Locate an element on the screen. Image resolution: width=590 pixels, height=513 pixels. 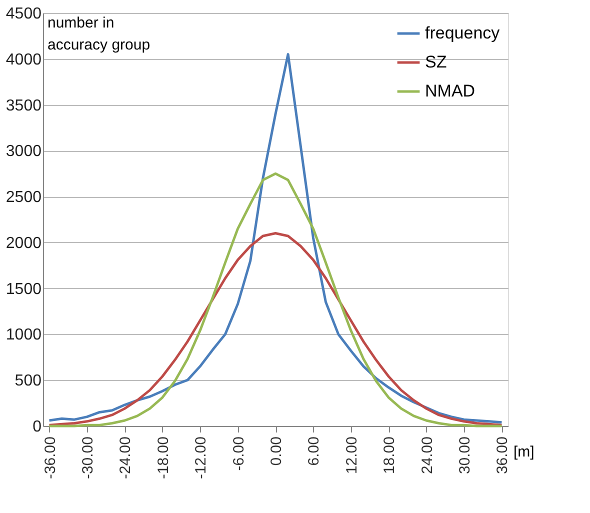
x-tick-label: -36.00 is located at coordinates (50, 458).